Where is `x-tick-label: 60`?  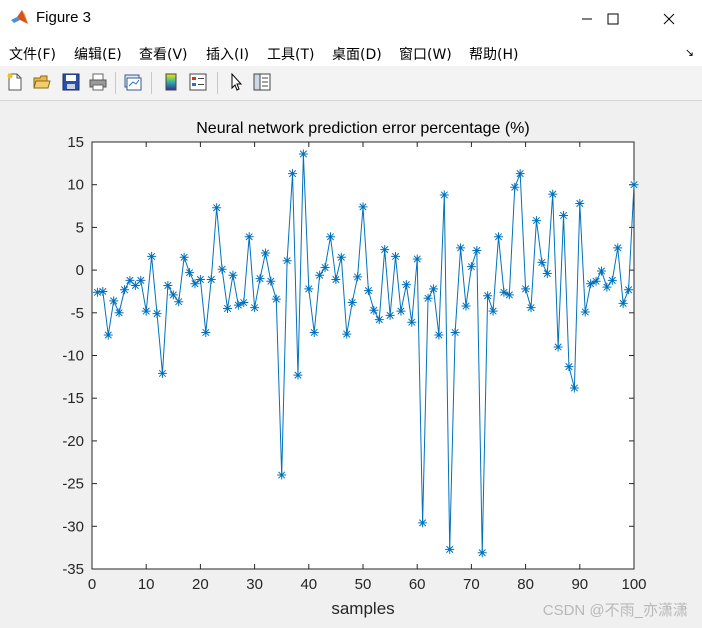 x-tick-label: 60 is located at coordinates (417, 584).